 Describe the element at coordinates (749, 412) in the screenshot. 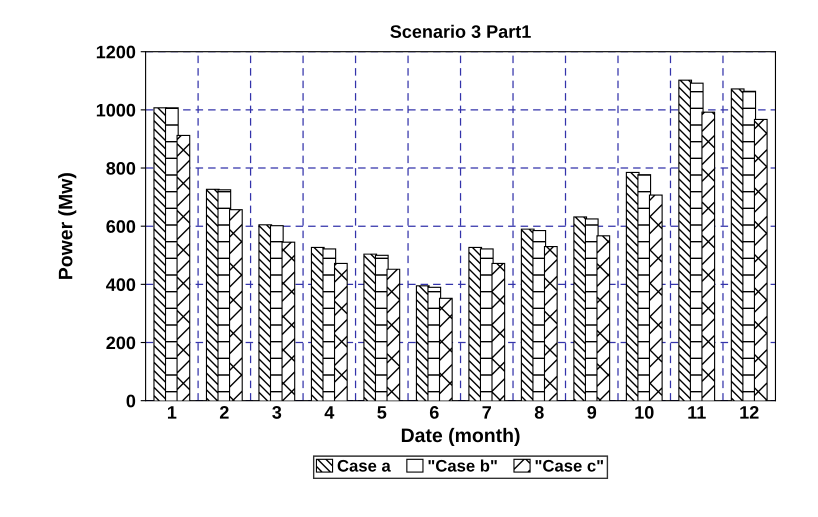

I see `x-tick-label: 12` at that location.